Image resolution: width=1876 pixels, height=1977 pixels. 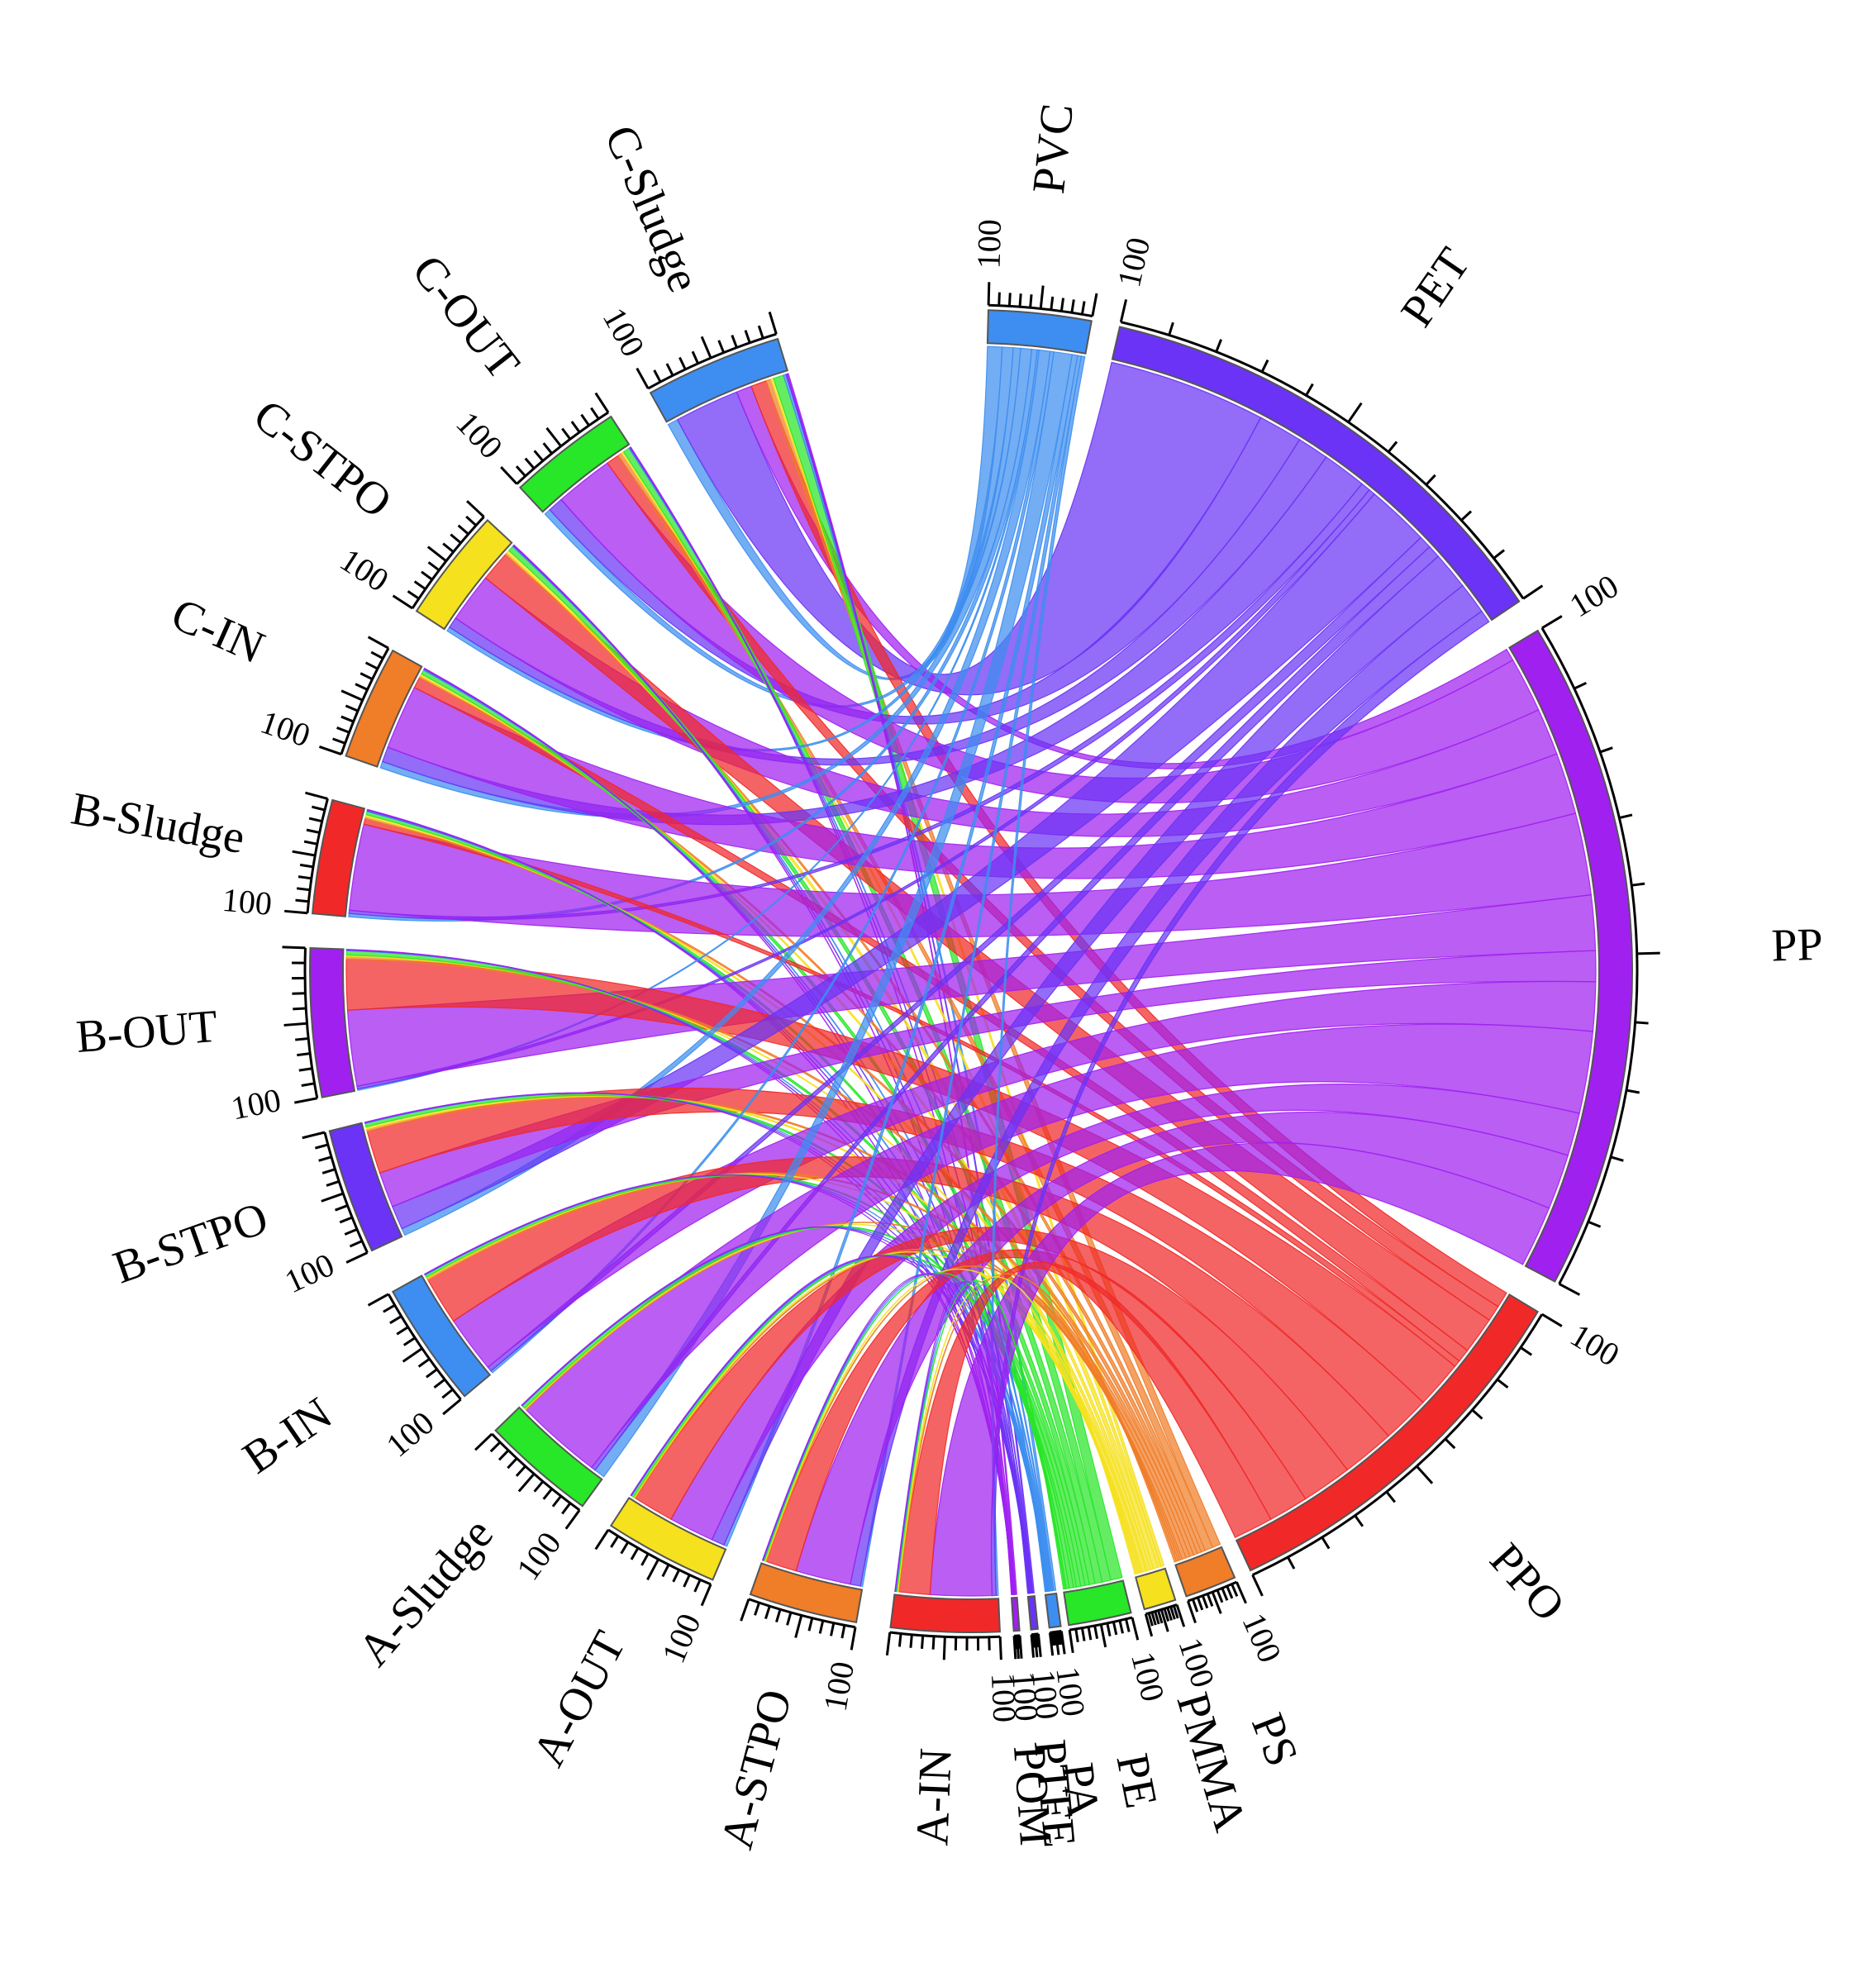 I want to click on tick-label-a-stpo: 100, so click(x=839, y=1686).